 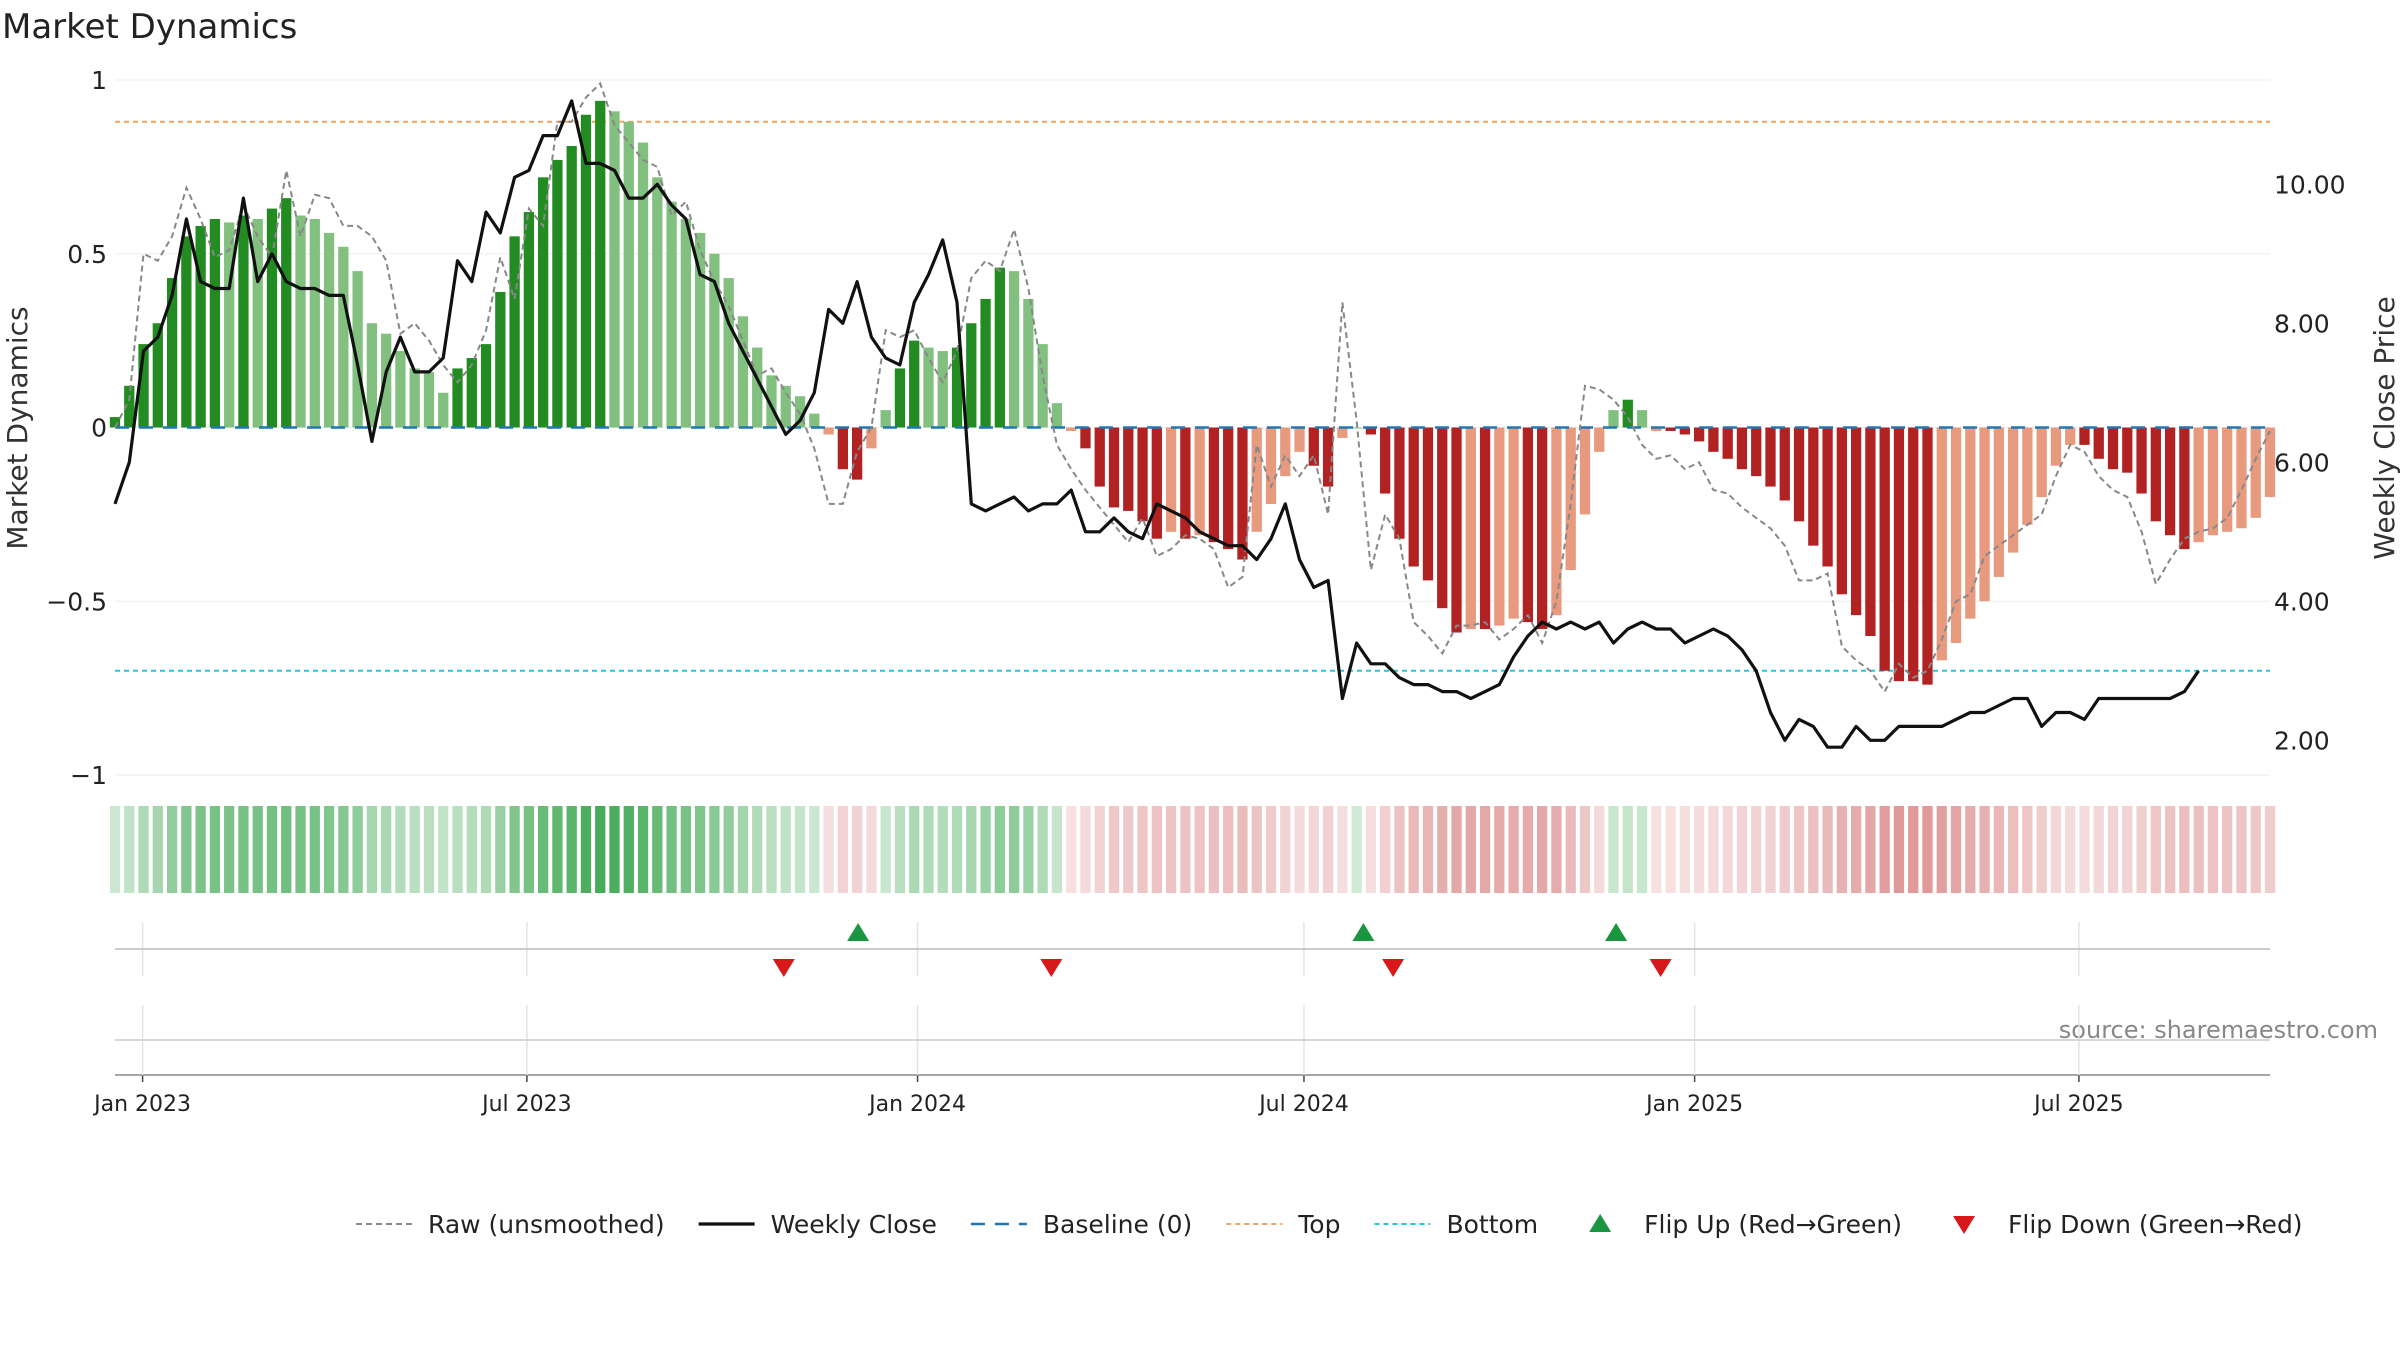 I want to click on left-axis-label: Market Dynamics, so click(x=17, y=427).